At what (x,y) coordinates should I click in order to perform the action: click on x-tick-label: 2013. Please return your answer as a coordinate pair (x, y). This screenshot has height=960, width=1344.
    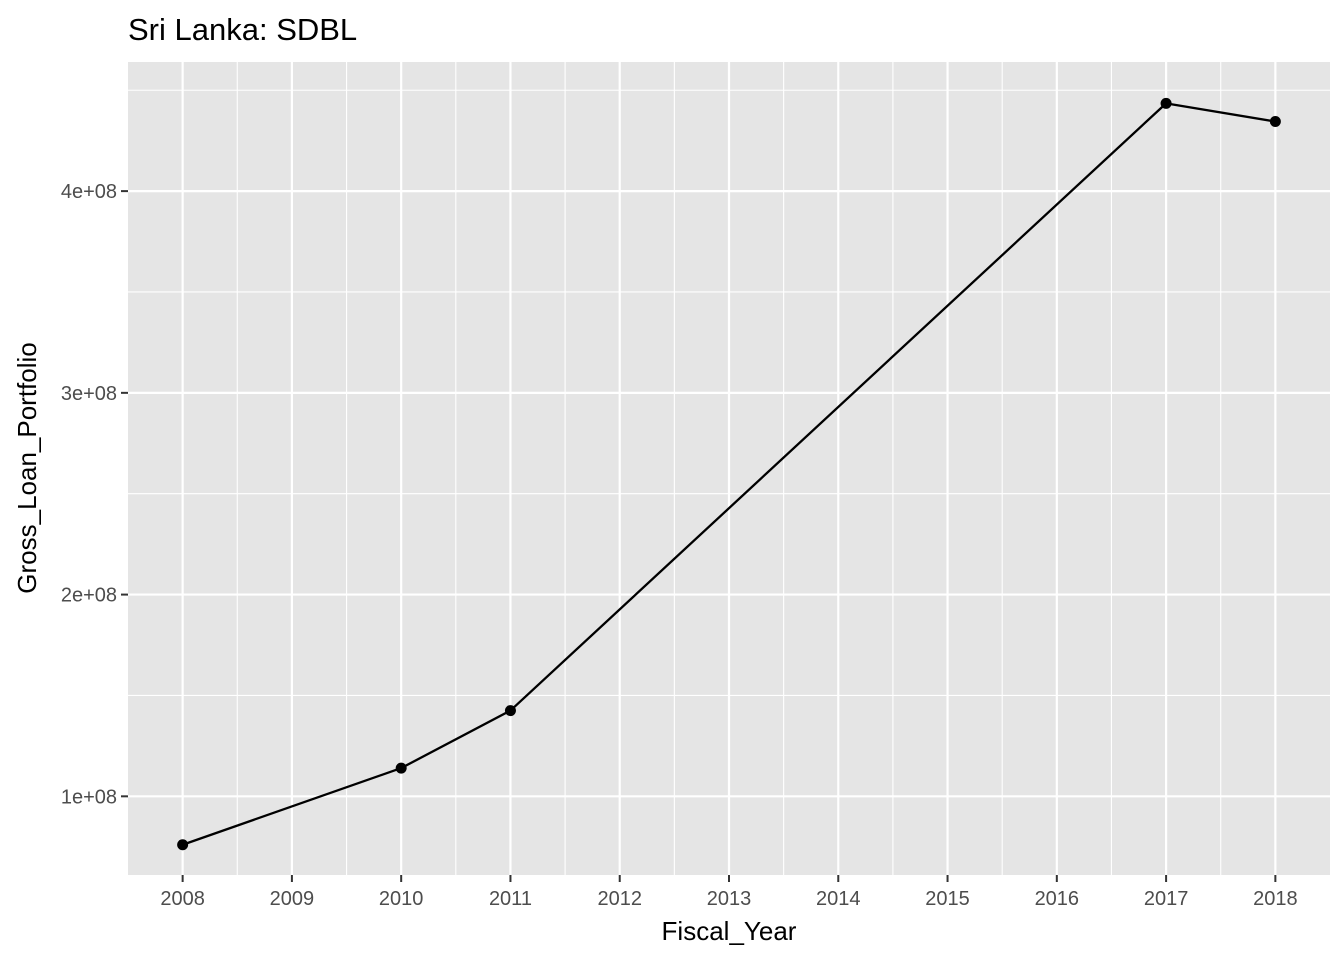
    Looking at the image, I should click on (729, 899).